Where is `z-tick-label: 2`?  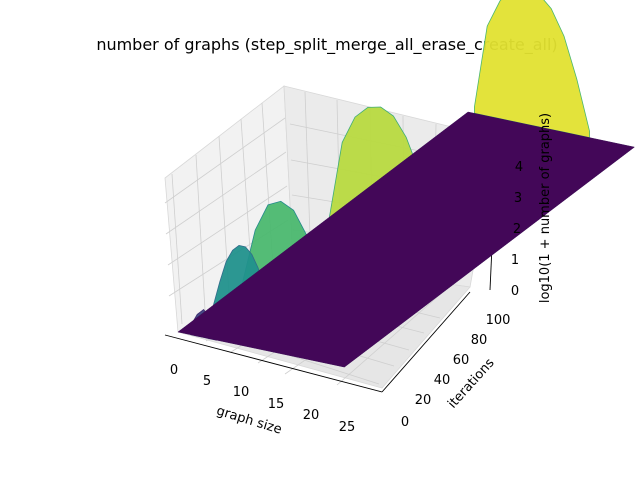
z-tick-label: 2 is located at coordinates (517, 229).